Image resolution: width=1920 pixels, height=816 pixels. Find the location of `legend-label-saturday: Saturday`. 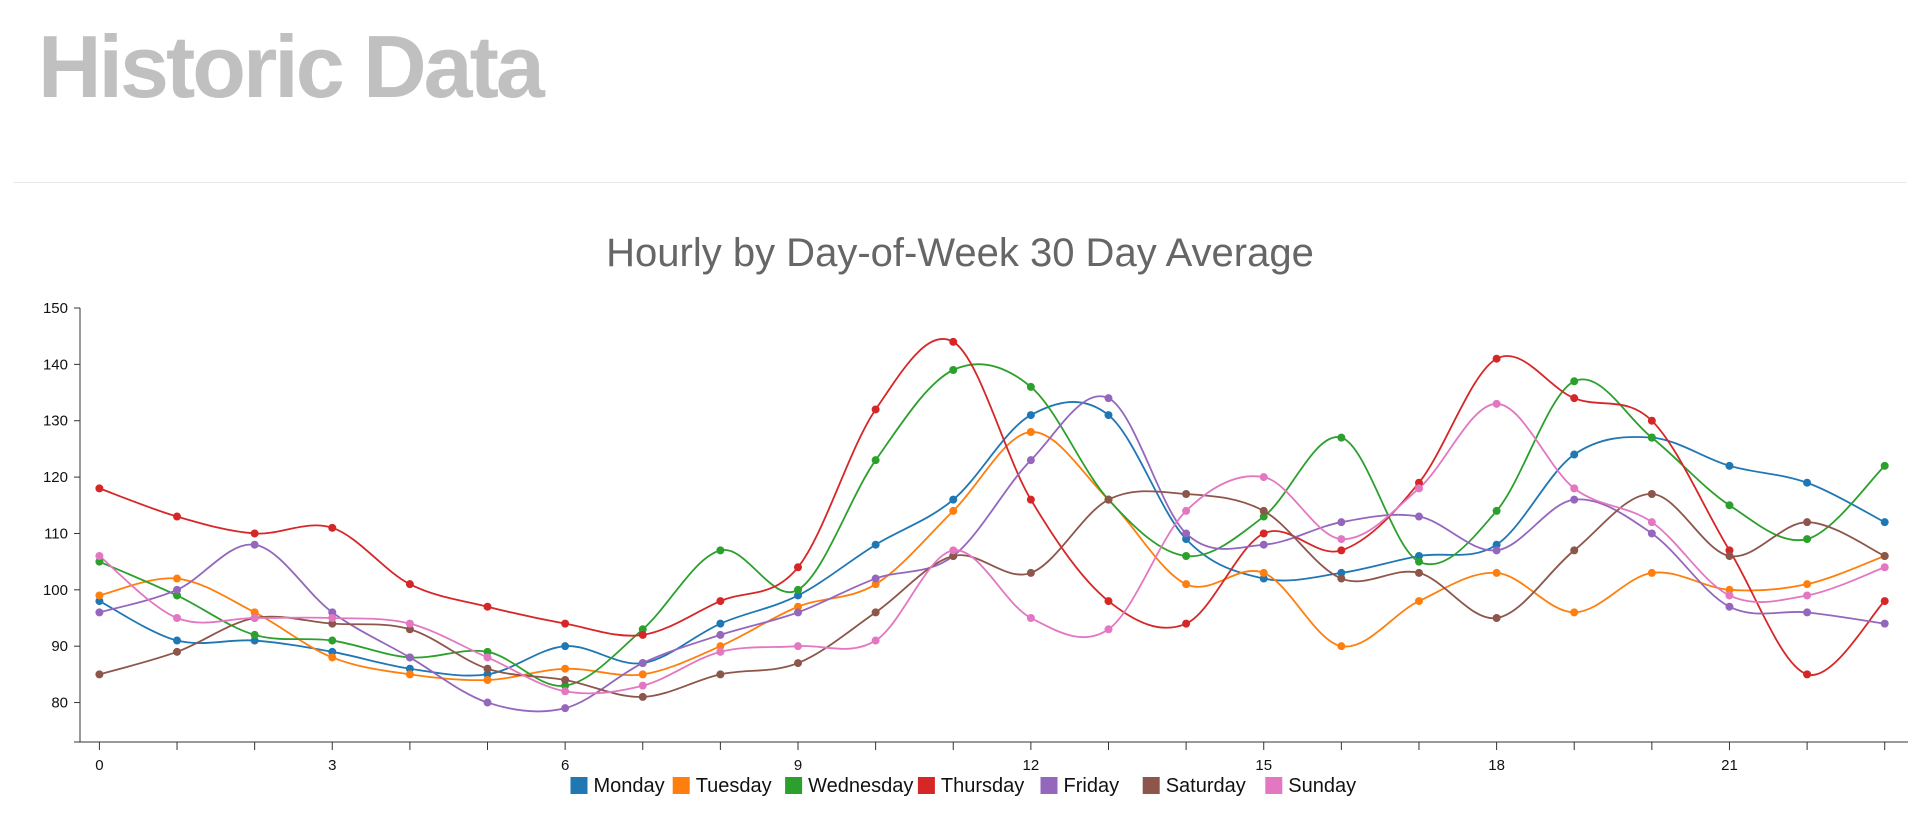

legend-label-saturday: Saturday is located at coordinates (1206, 786).